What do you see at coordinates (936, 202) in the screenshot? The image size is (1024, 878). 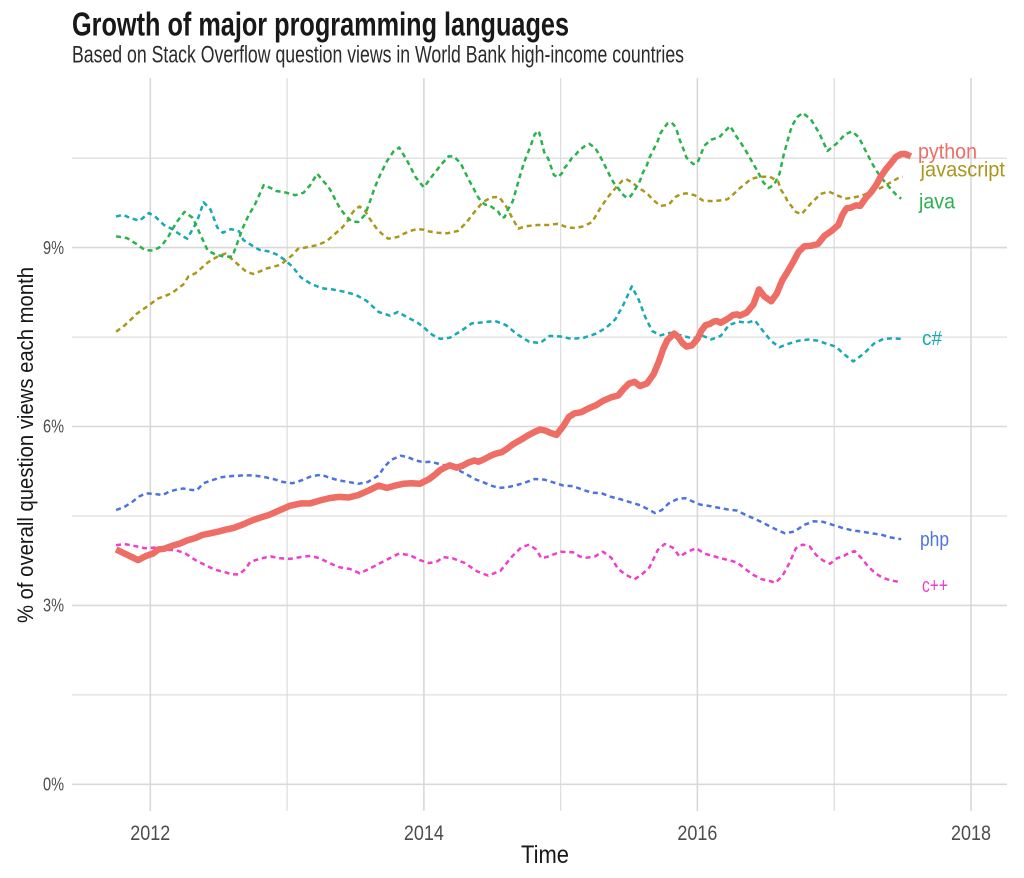 I see `svg-text: java` at bounding box center [936, 202].